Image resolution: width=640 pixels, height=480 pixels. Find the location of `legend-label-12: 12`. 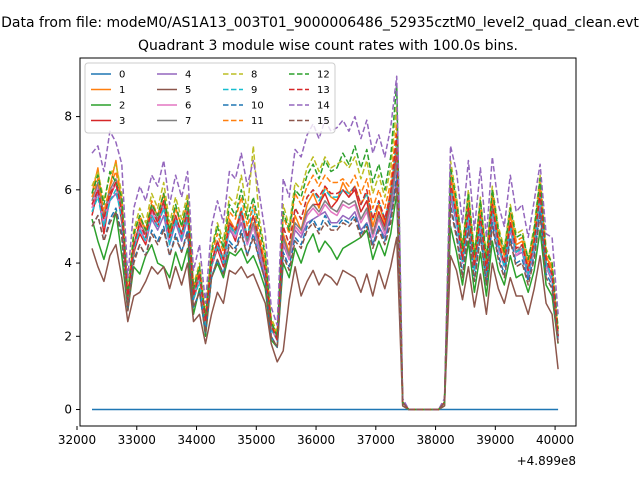

legend-label-12: 12 is located at coordinates (323, 75).